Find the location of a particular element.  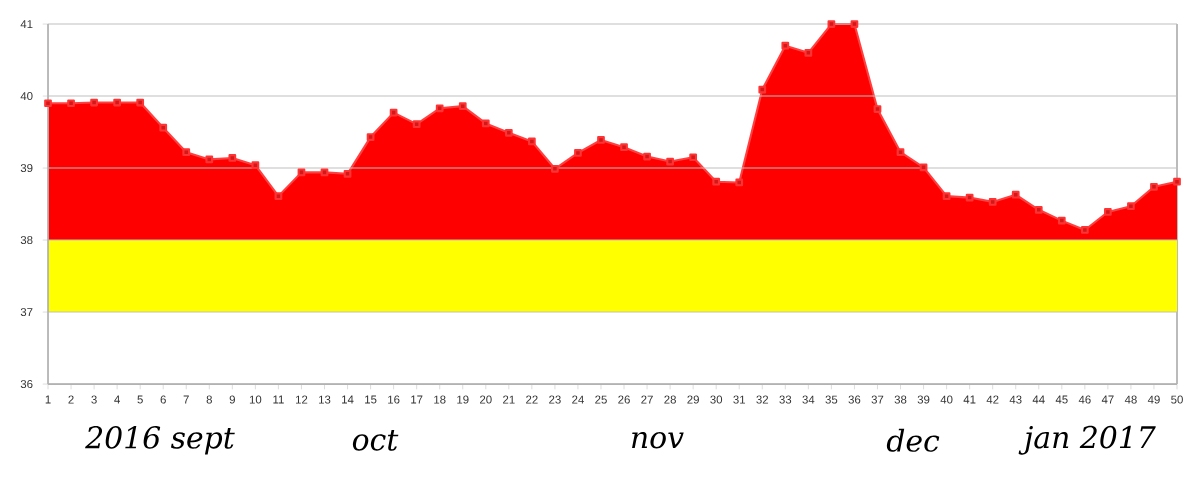

x-tick-label: 15 is located at coordinates (371, 399).